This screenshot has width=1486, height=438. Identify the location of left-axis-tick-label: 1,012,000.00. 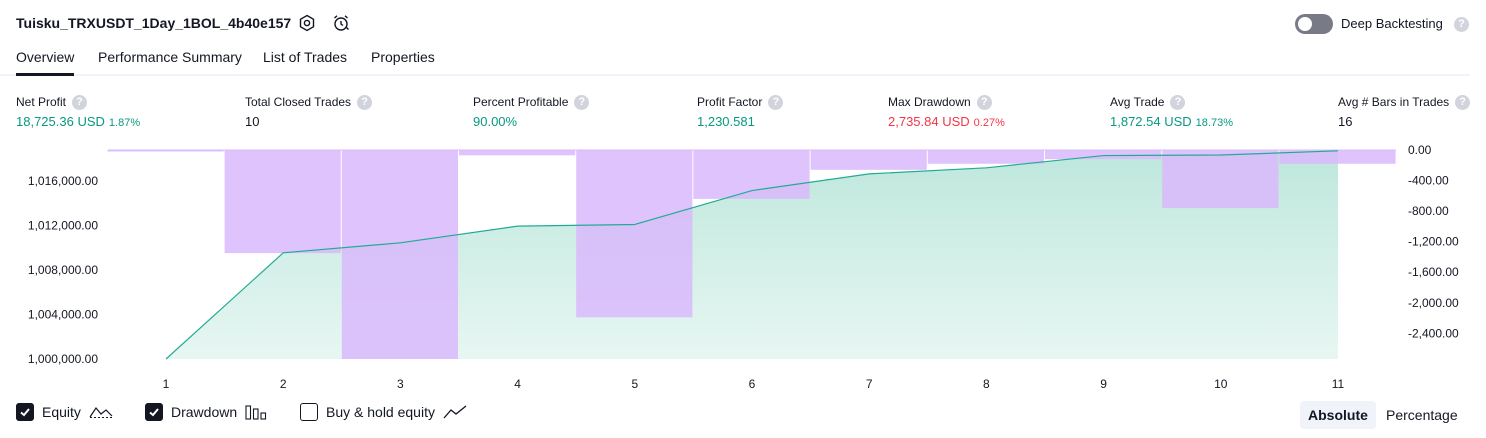
(63, 226).